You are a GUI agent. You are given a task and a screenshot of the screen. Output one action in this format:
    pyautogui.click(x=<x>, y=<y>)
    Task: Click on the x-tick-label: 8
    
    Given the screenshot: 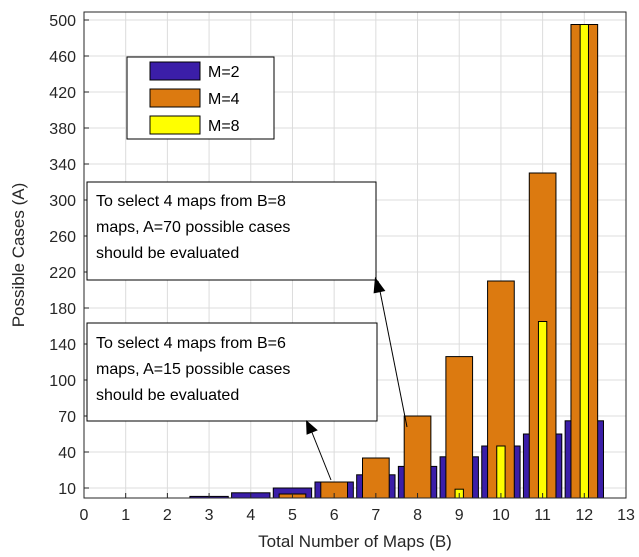 What is the action you would take?
    pyautogui.click(x=417, y=515)
    